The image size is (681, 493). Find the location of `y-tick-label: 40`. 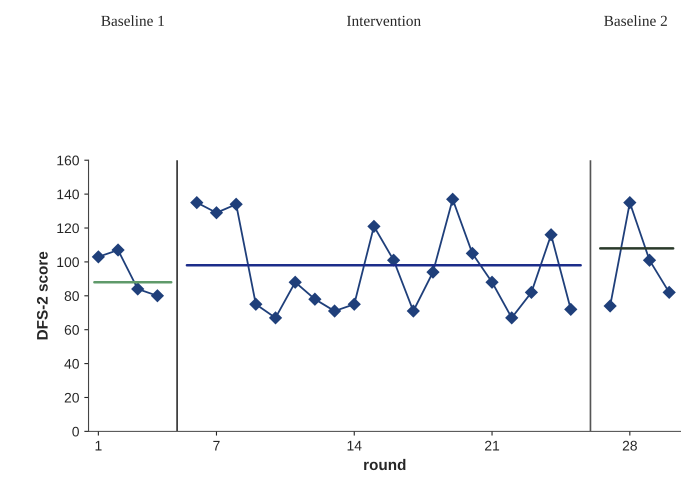

y-tick-label: 40 is located at coordinates (71, 363).